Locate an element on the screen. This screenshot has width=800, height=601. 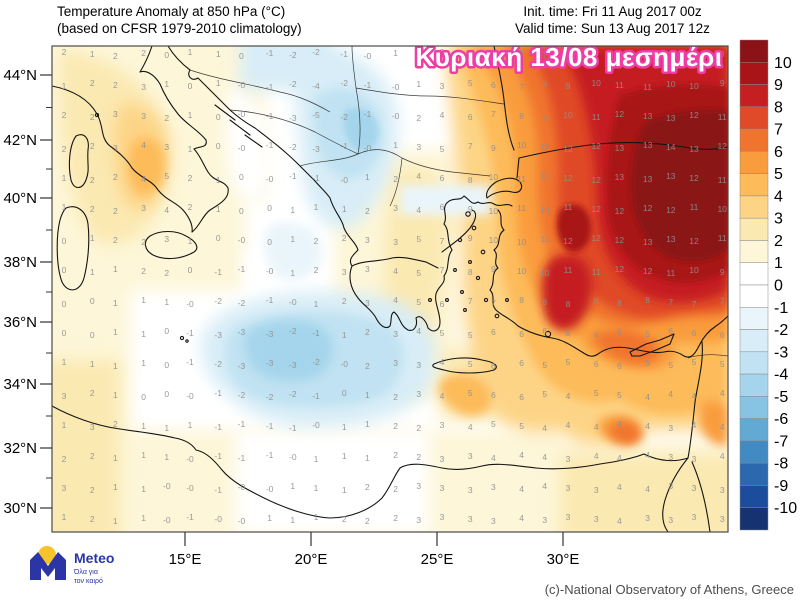
latitude-axis: 44°N 42°N 40°N 38°N 36°N 34°N 32°N 30°N is located at coordinates (27, 292).